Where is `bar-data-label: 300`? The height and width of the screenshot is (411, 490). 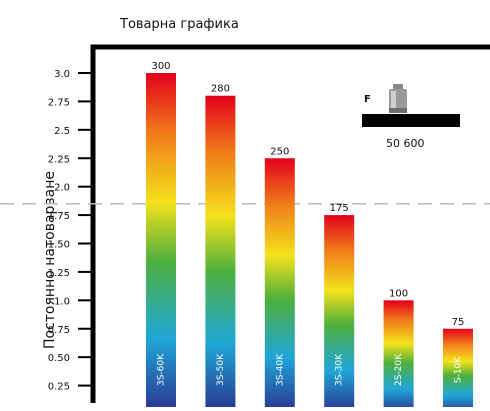
bar-data-label: 300 is located at coordinates (160, 66).